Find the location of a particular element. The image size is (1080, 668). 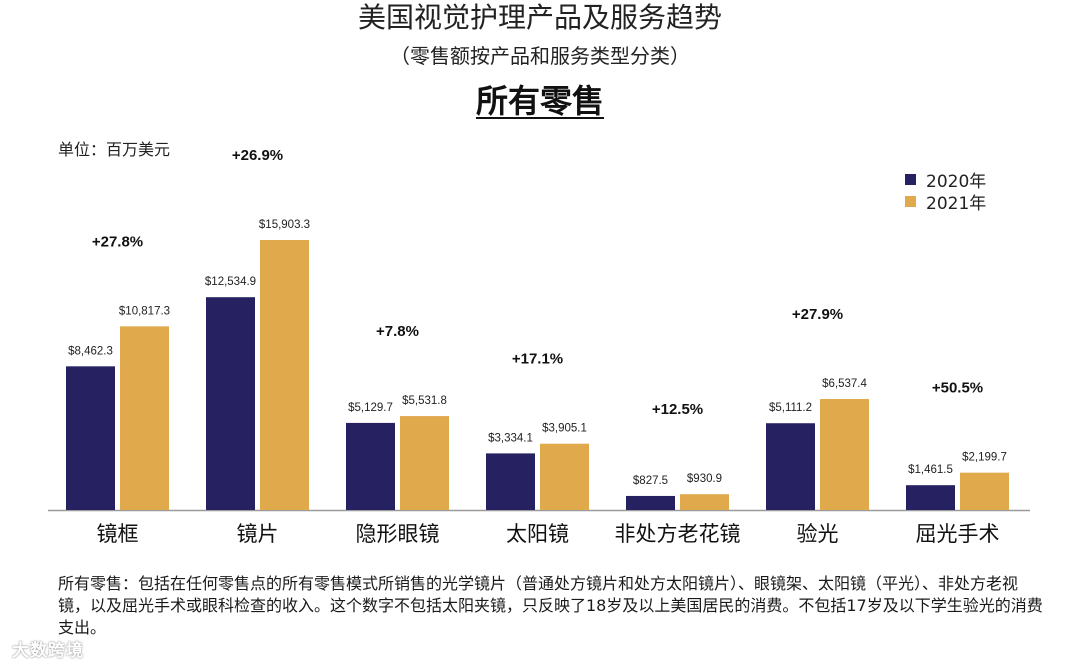

legend-label-2020: 2020年 is located at coordinates (956, 181).